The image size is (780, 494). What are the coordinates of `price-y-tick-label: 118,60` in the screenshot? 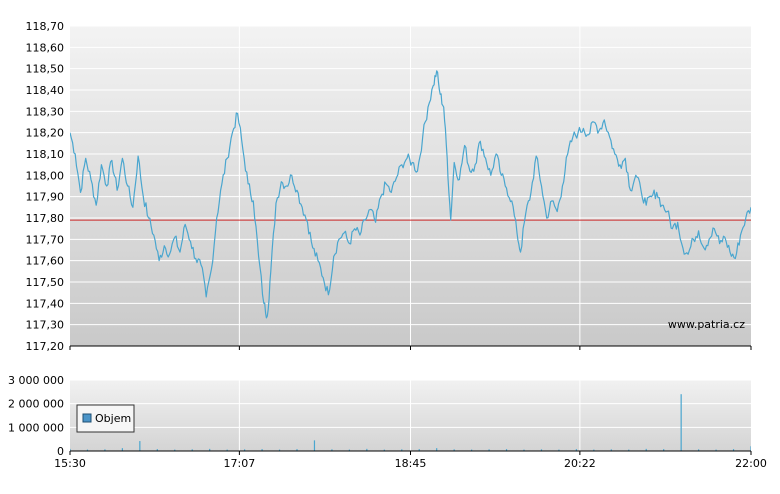 It's located at (45, 47).